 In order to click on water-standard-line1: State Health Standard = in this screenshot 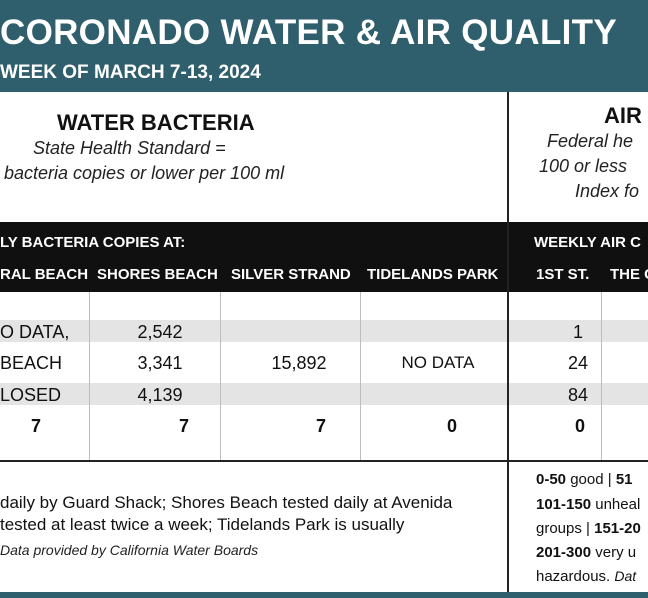, I will do `click(129, 148)`.